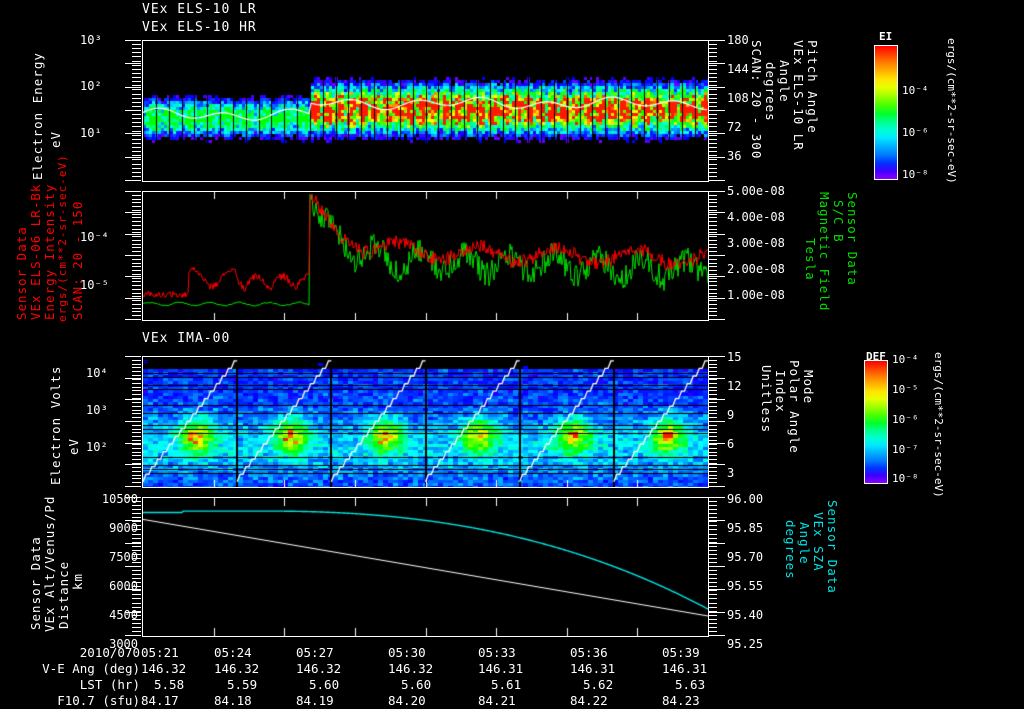 The height and width of the screenshot is (709, 1024). I want to click on panel4-ytick-9000: 9000, so click(123, 528).